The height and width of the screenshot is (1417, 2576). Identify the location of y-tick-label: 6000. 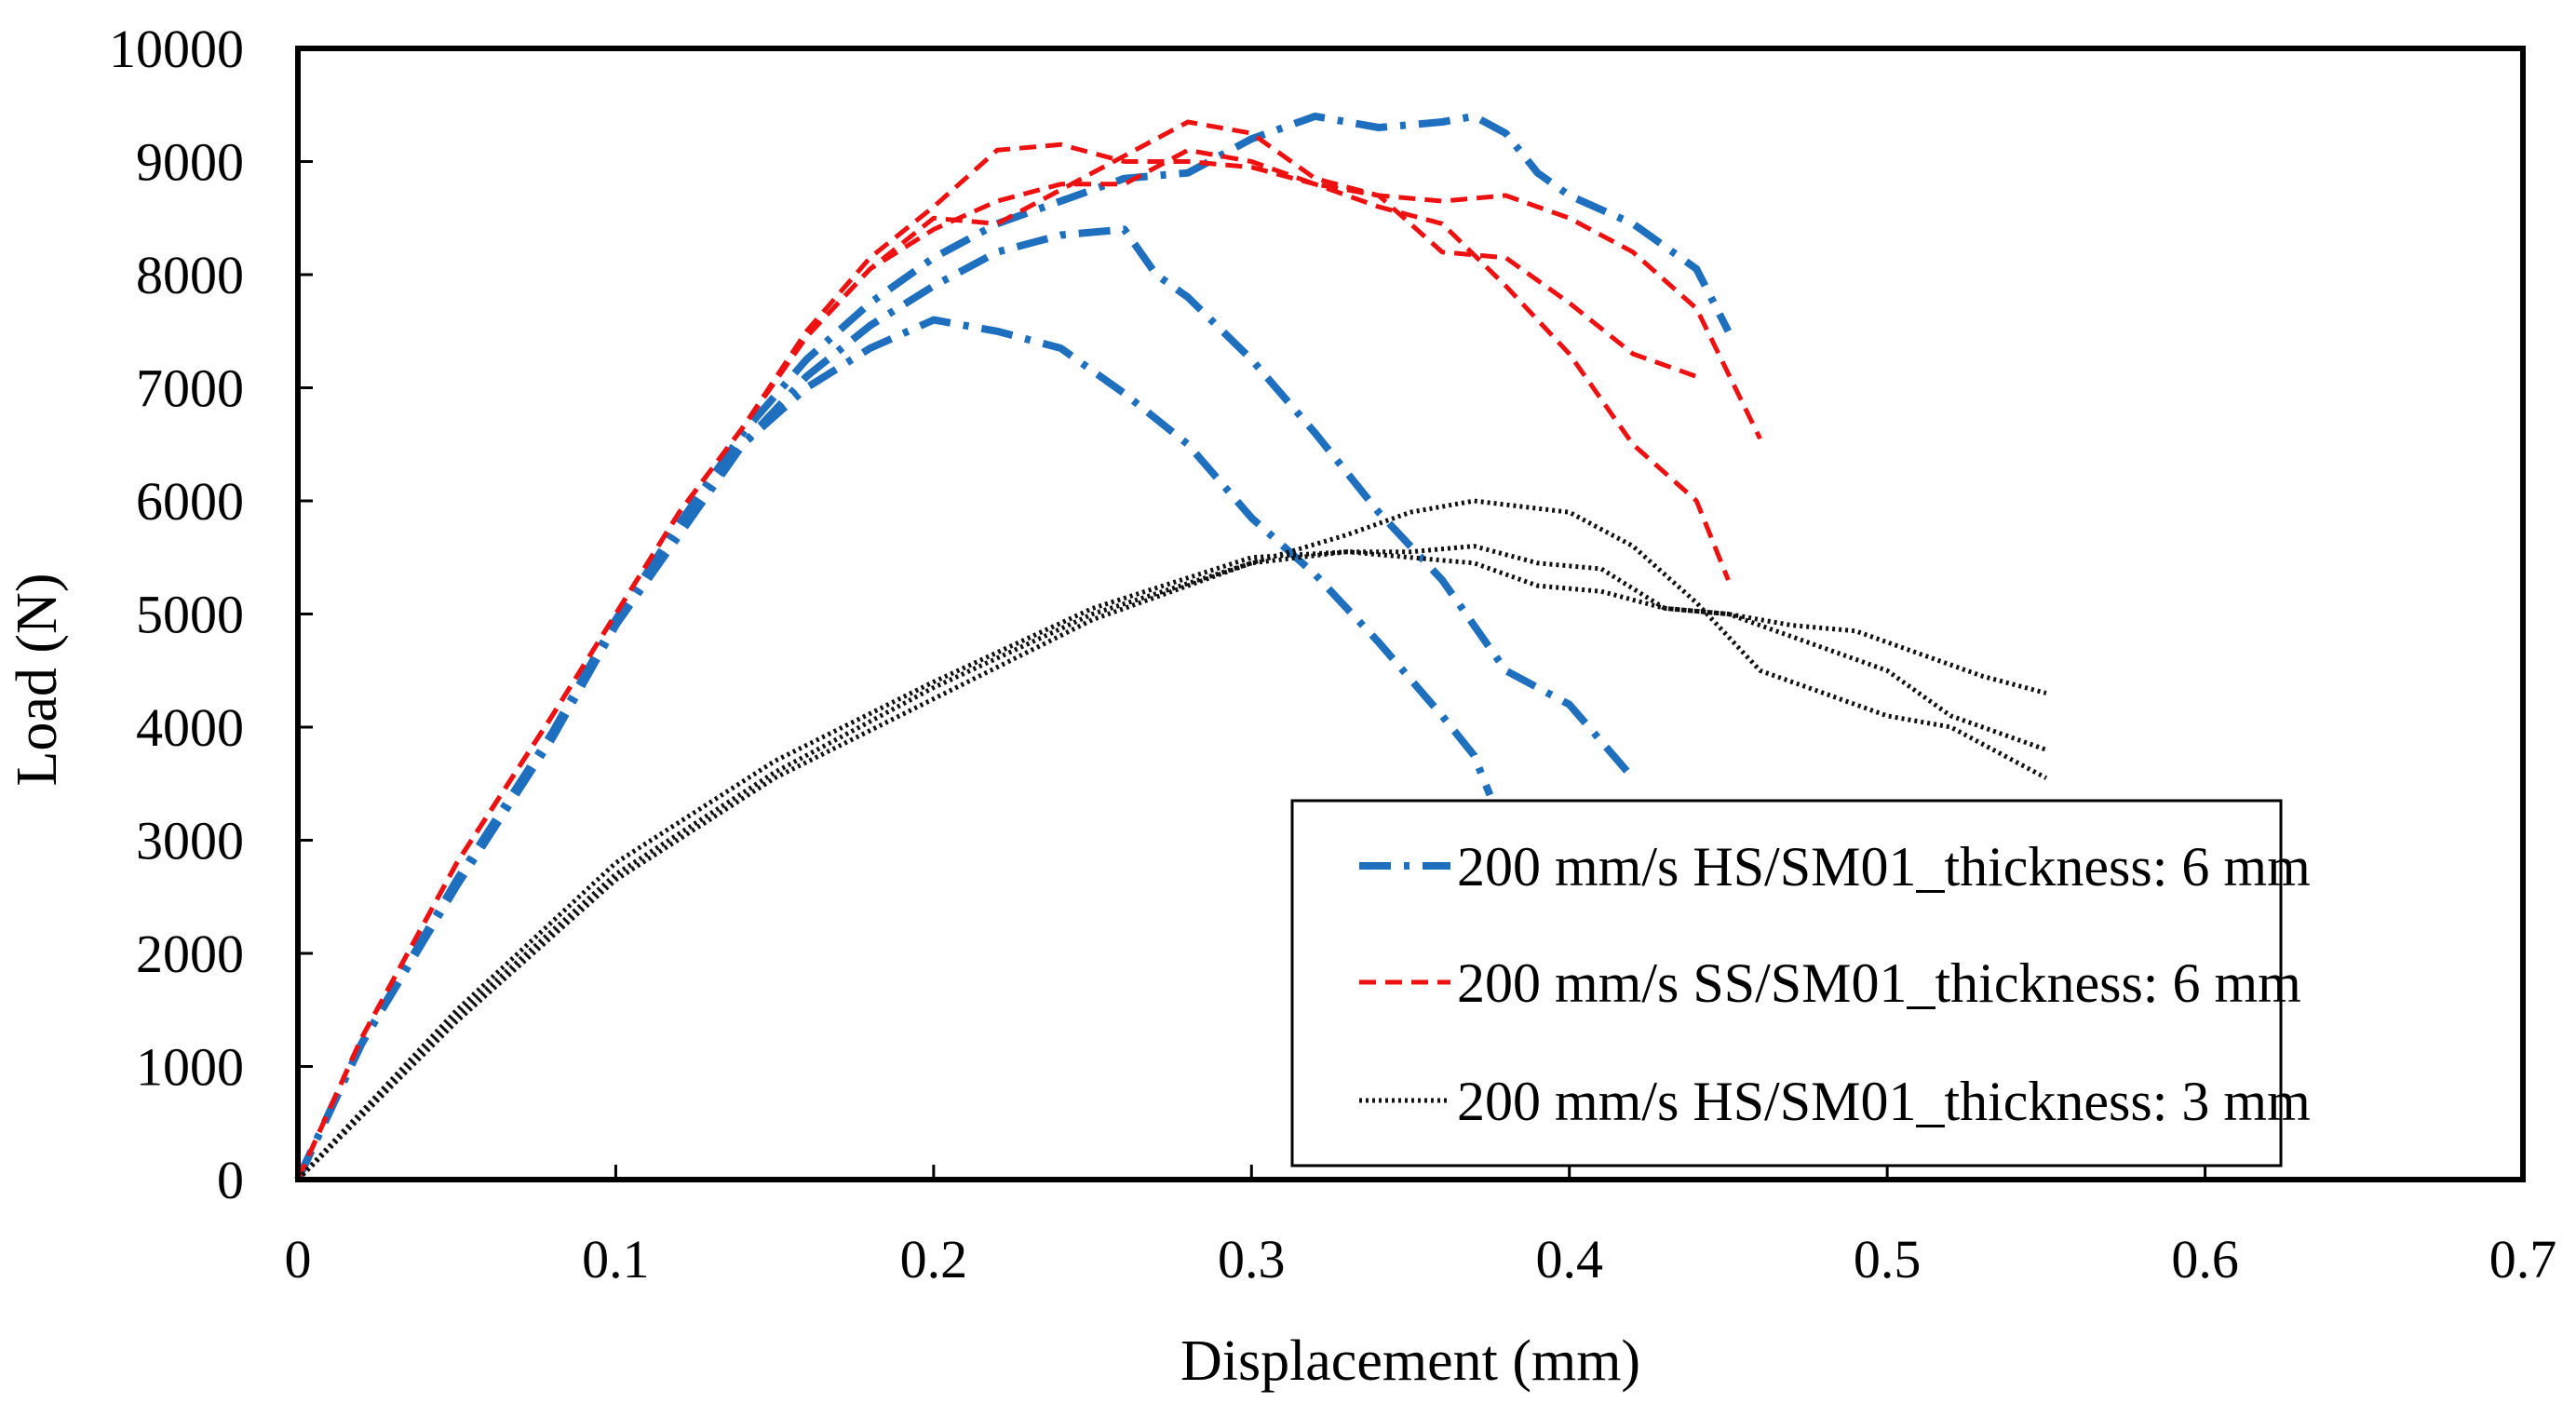
(190, 501).